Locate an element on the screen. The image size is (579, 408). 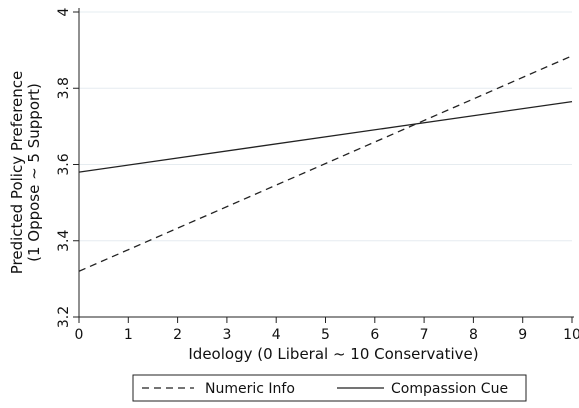
x-tick-label: 7 is located at coordinates (424, 335).